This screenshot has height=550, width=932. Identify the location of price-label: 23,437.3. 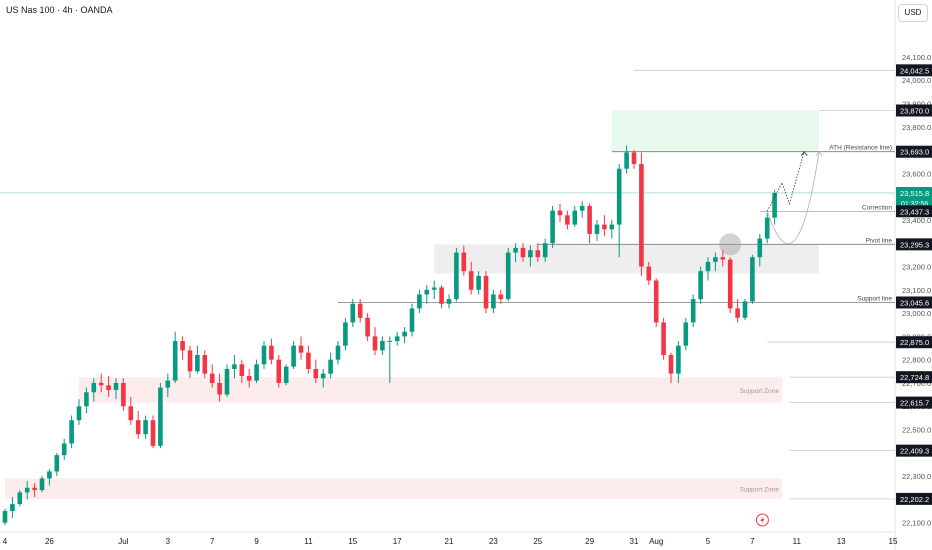
(914, 211).